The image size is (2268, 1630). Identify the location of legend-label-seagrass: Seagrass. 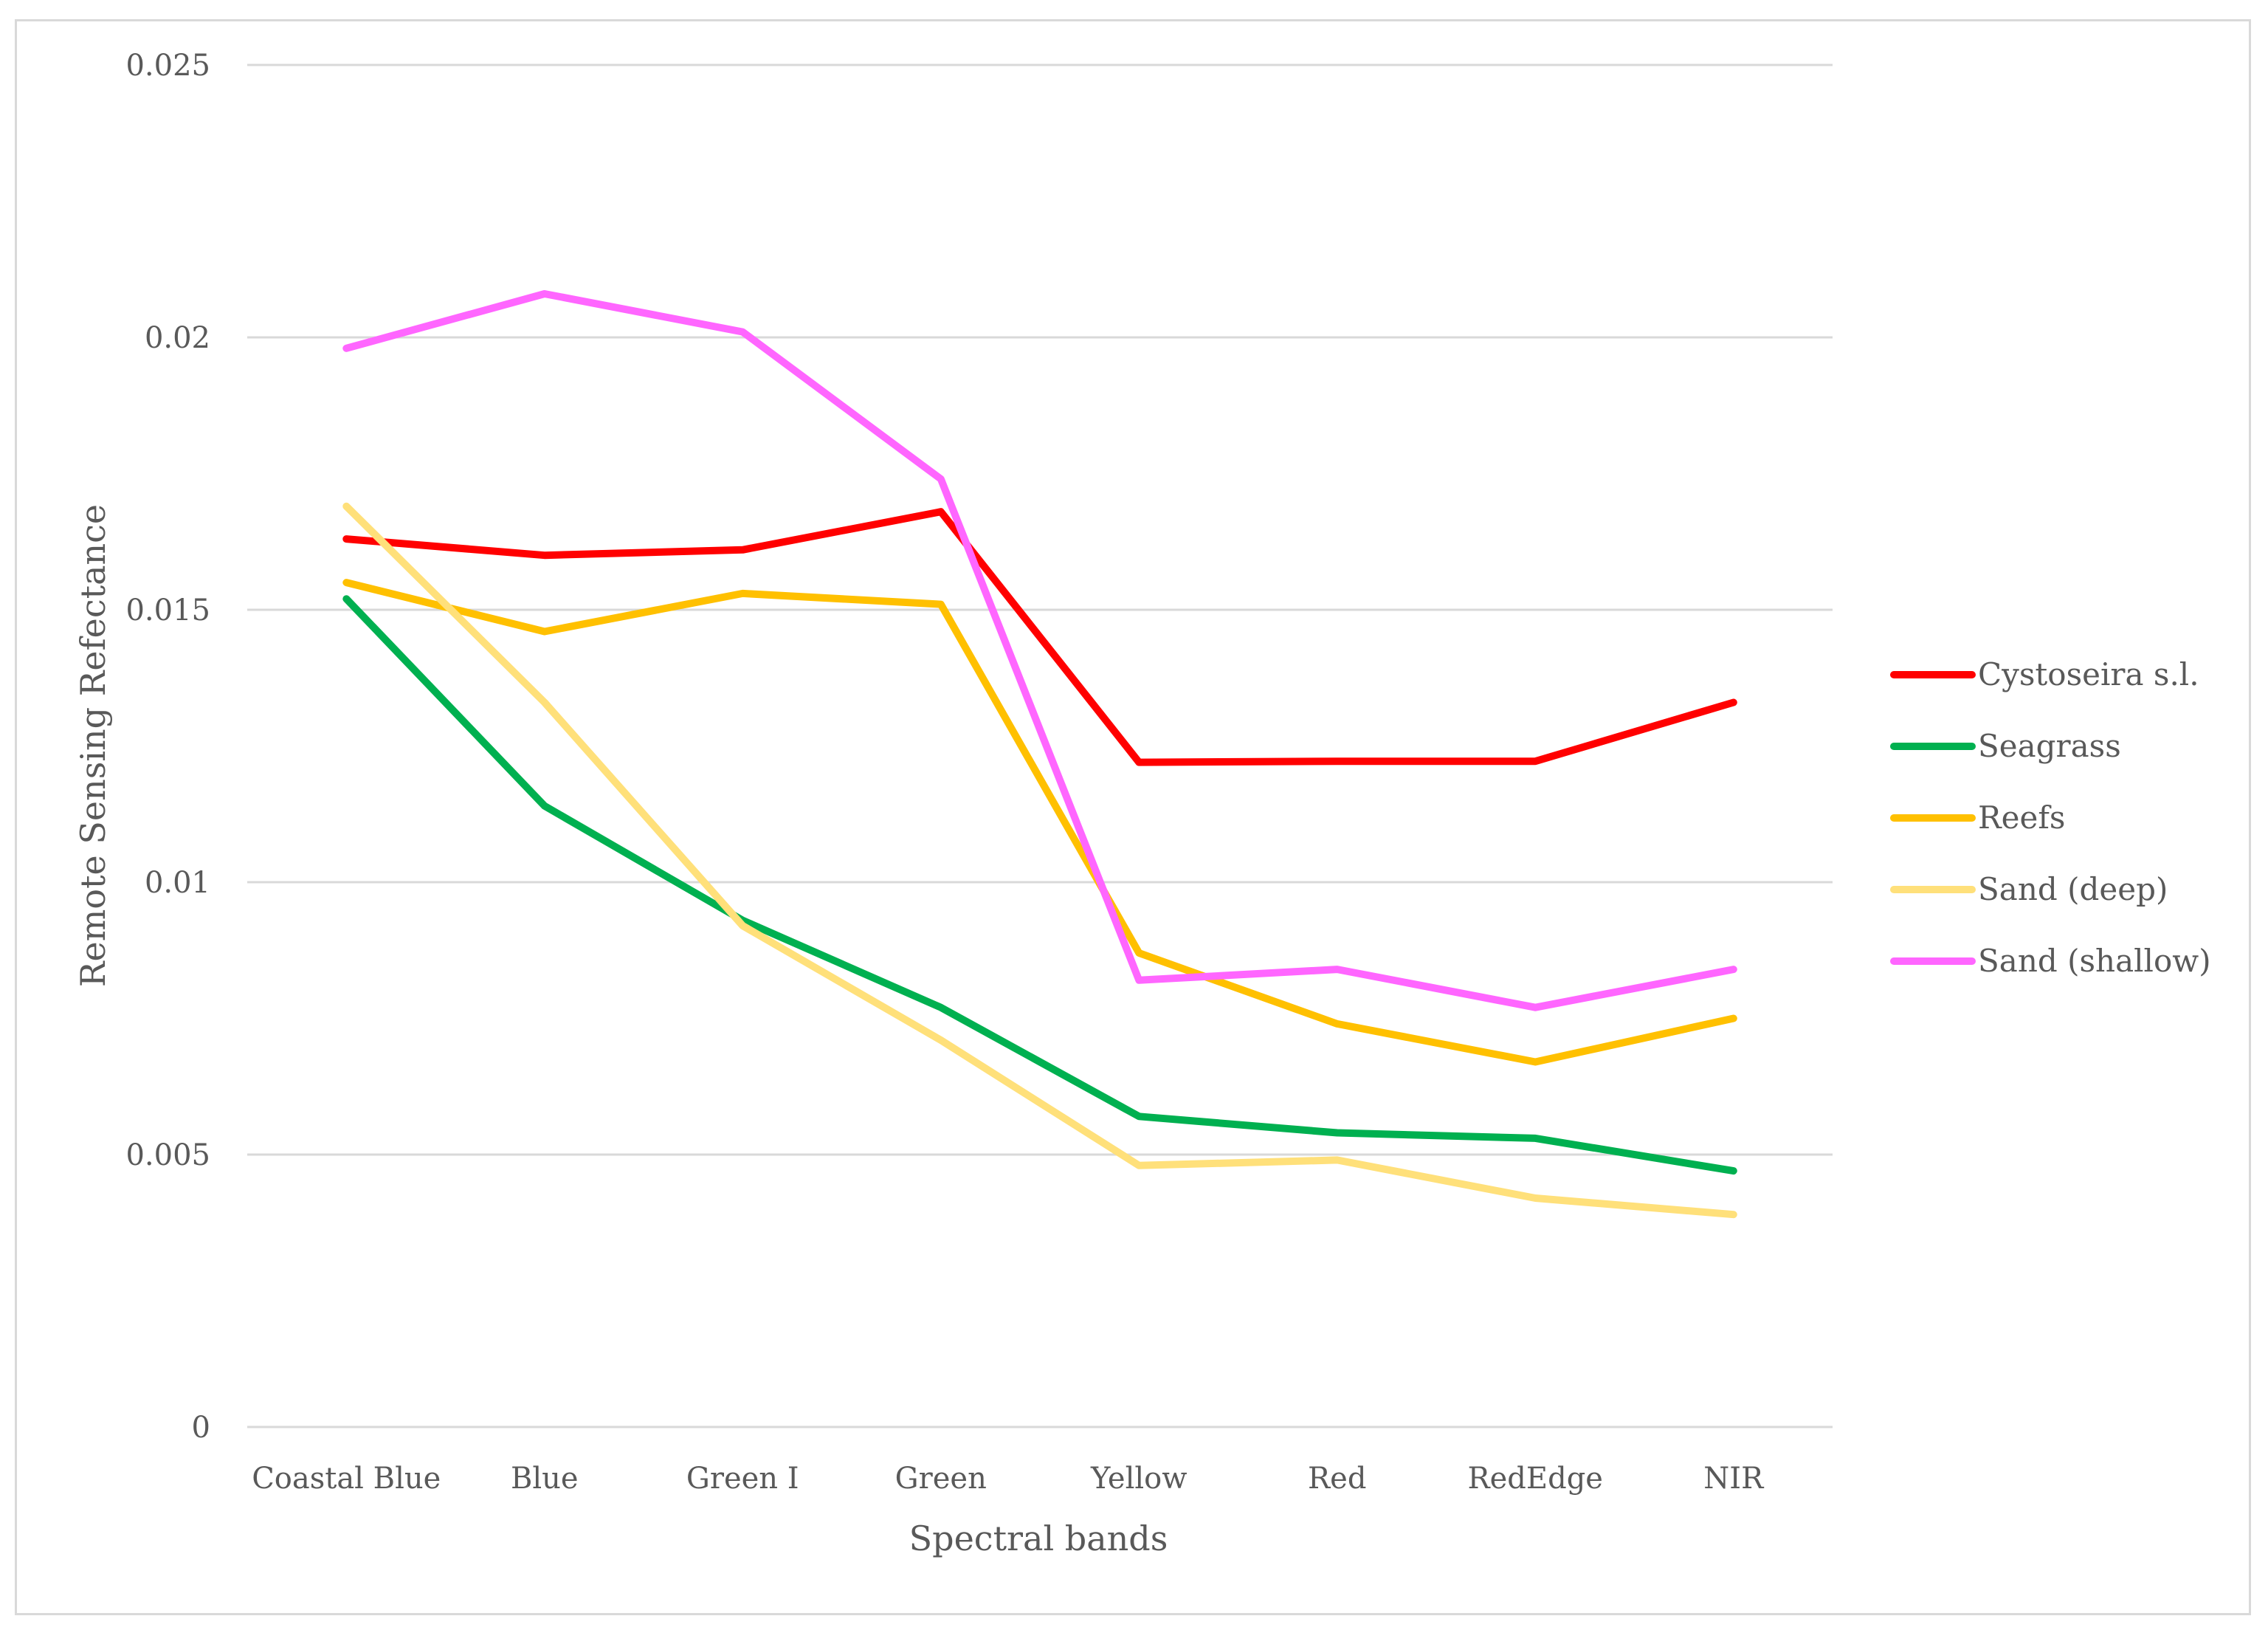
(2049, 746).